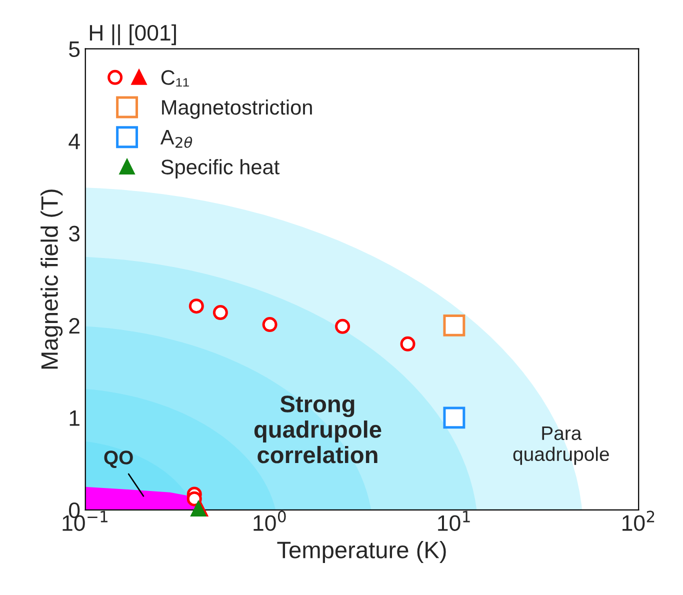 Image resolution: width=683 pixels, height=595 pixels. What do you see at coordinates (74, 326) in the screenshot?
I see `y-tick-label: 2` at bounding box center [74, 326].